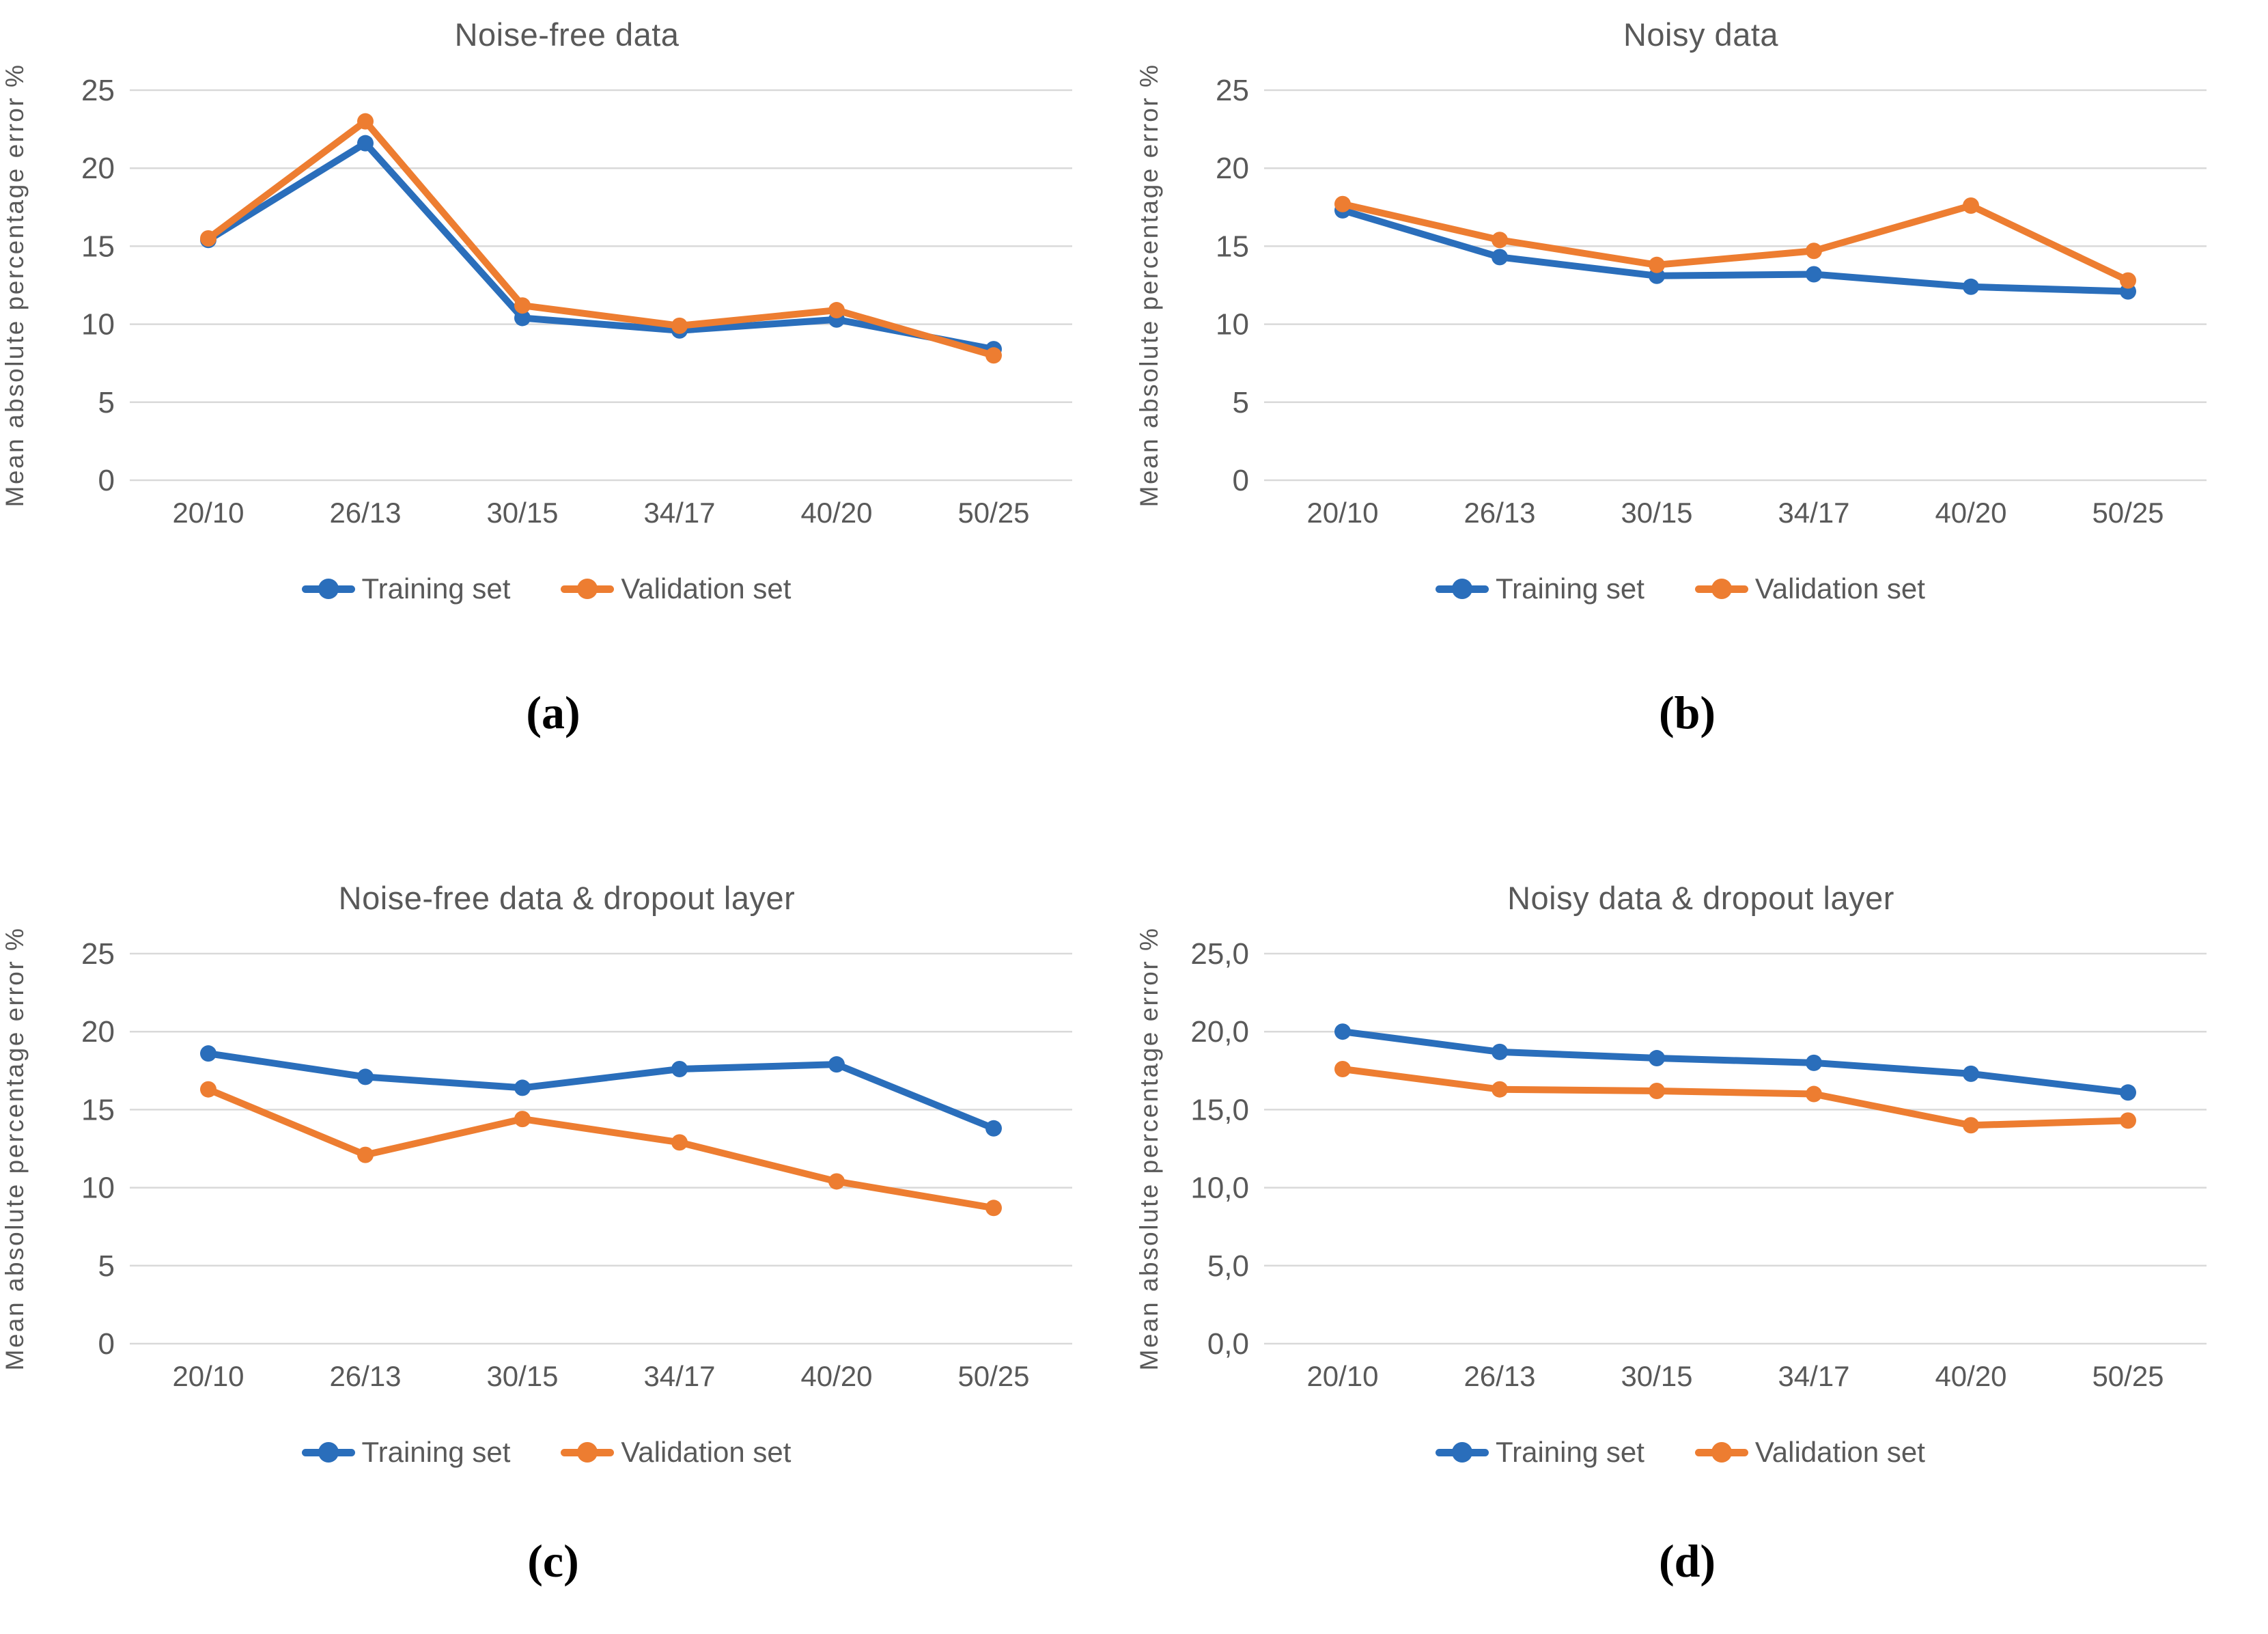 This screenshot has height=1634, width=2268. What do you see at coordinates (1219, 1032) in the screenshot?
I see `y-tick-label: 20,0` at bounding box center [1219, 1032].